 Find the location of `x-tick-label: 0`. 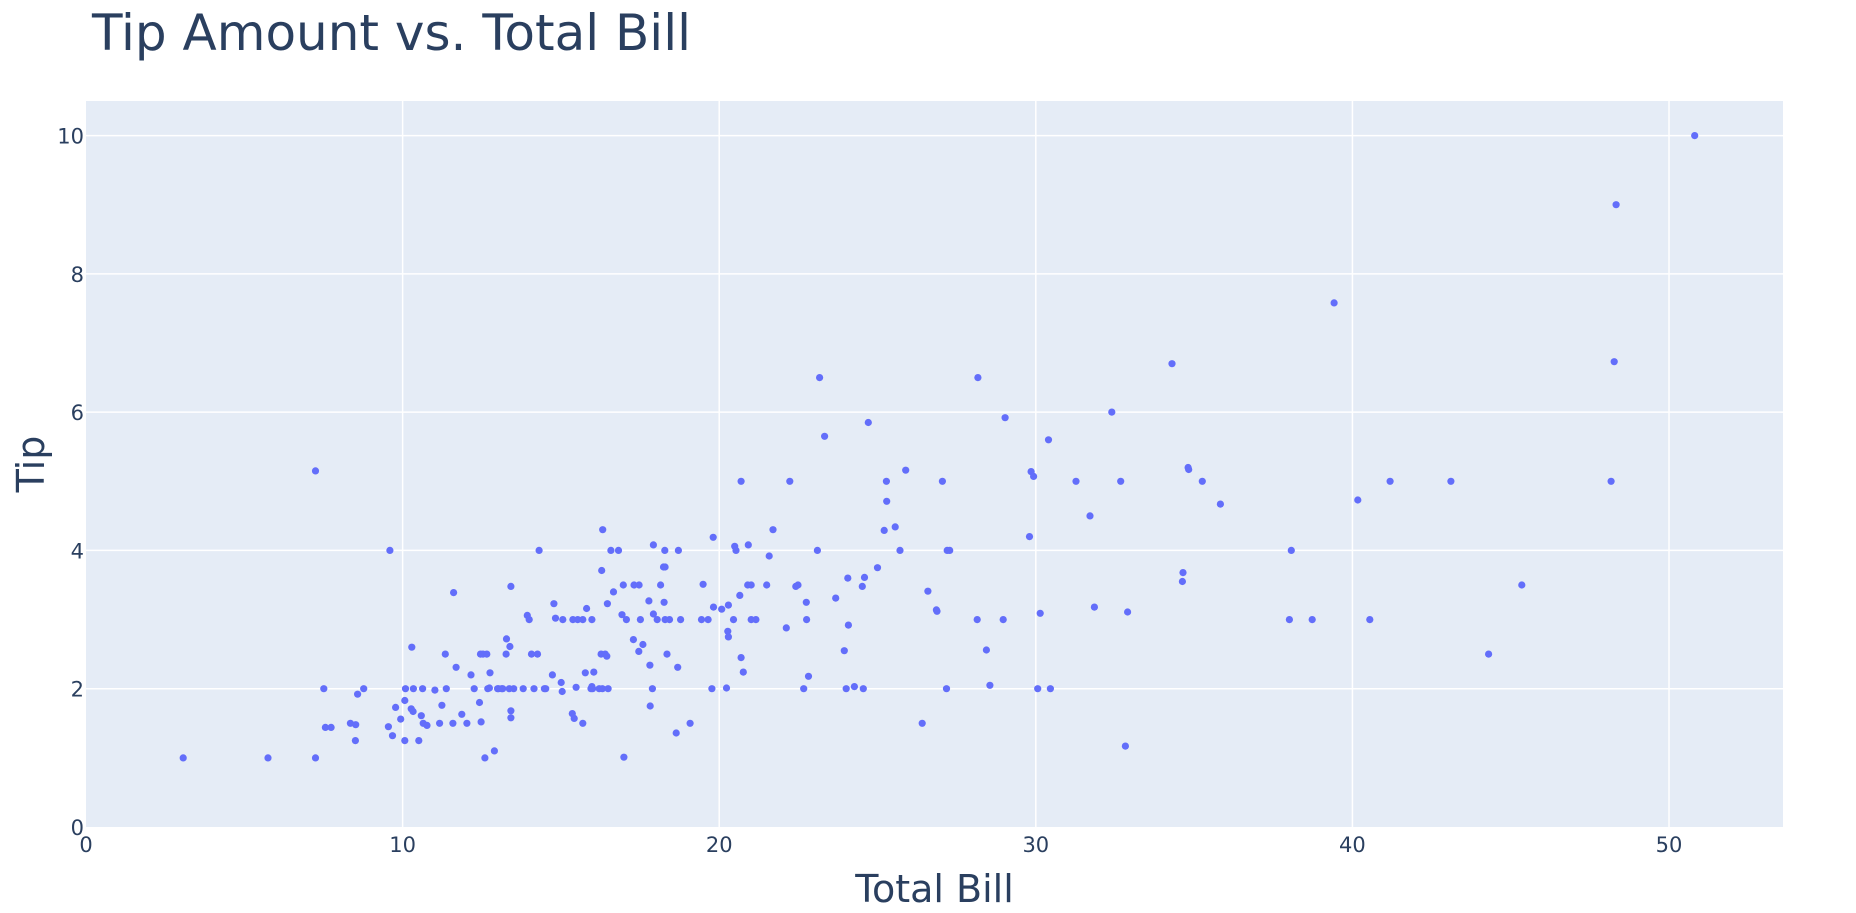

x-tick-label: 0 is located at coordinates (85, 845).